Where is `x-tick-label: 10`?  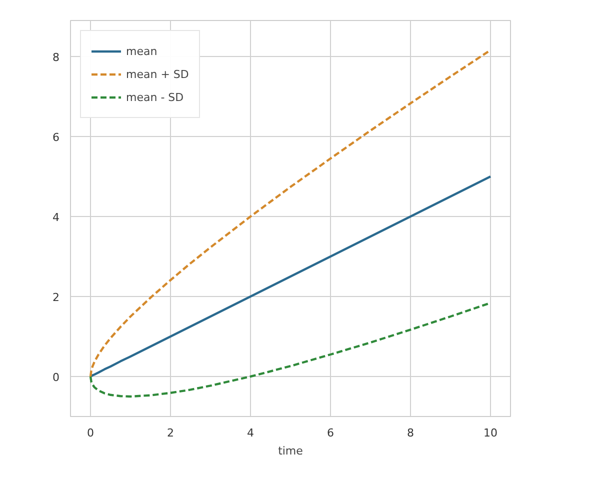
x-tick-label: 10 is located at coordinates (491, 433).